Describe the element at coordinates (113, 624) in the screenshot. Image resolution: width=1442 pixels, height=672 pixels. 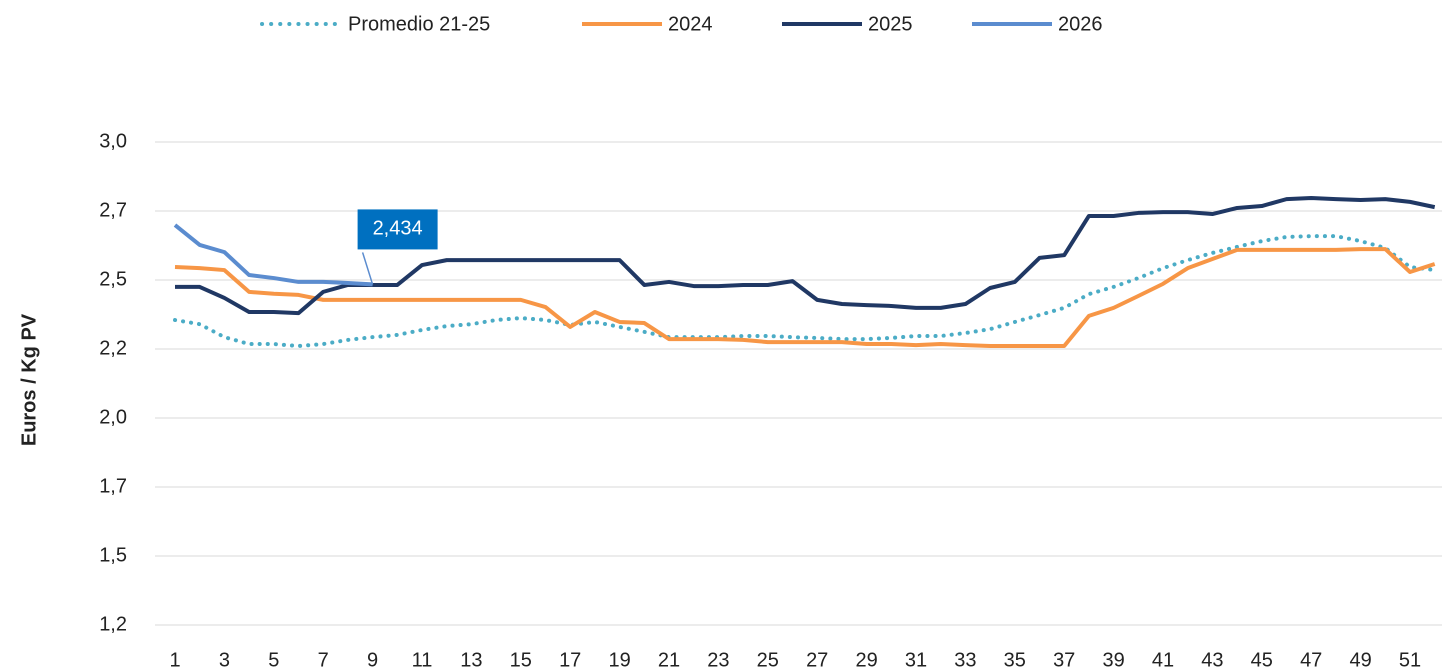
I see `y-tick-label: 1,2` at that location.